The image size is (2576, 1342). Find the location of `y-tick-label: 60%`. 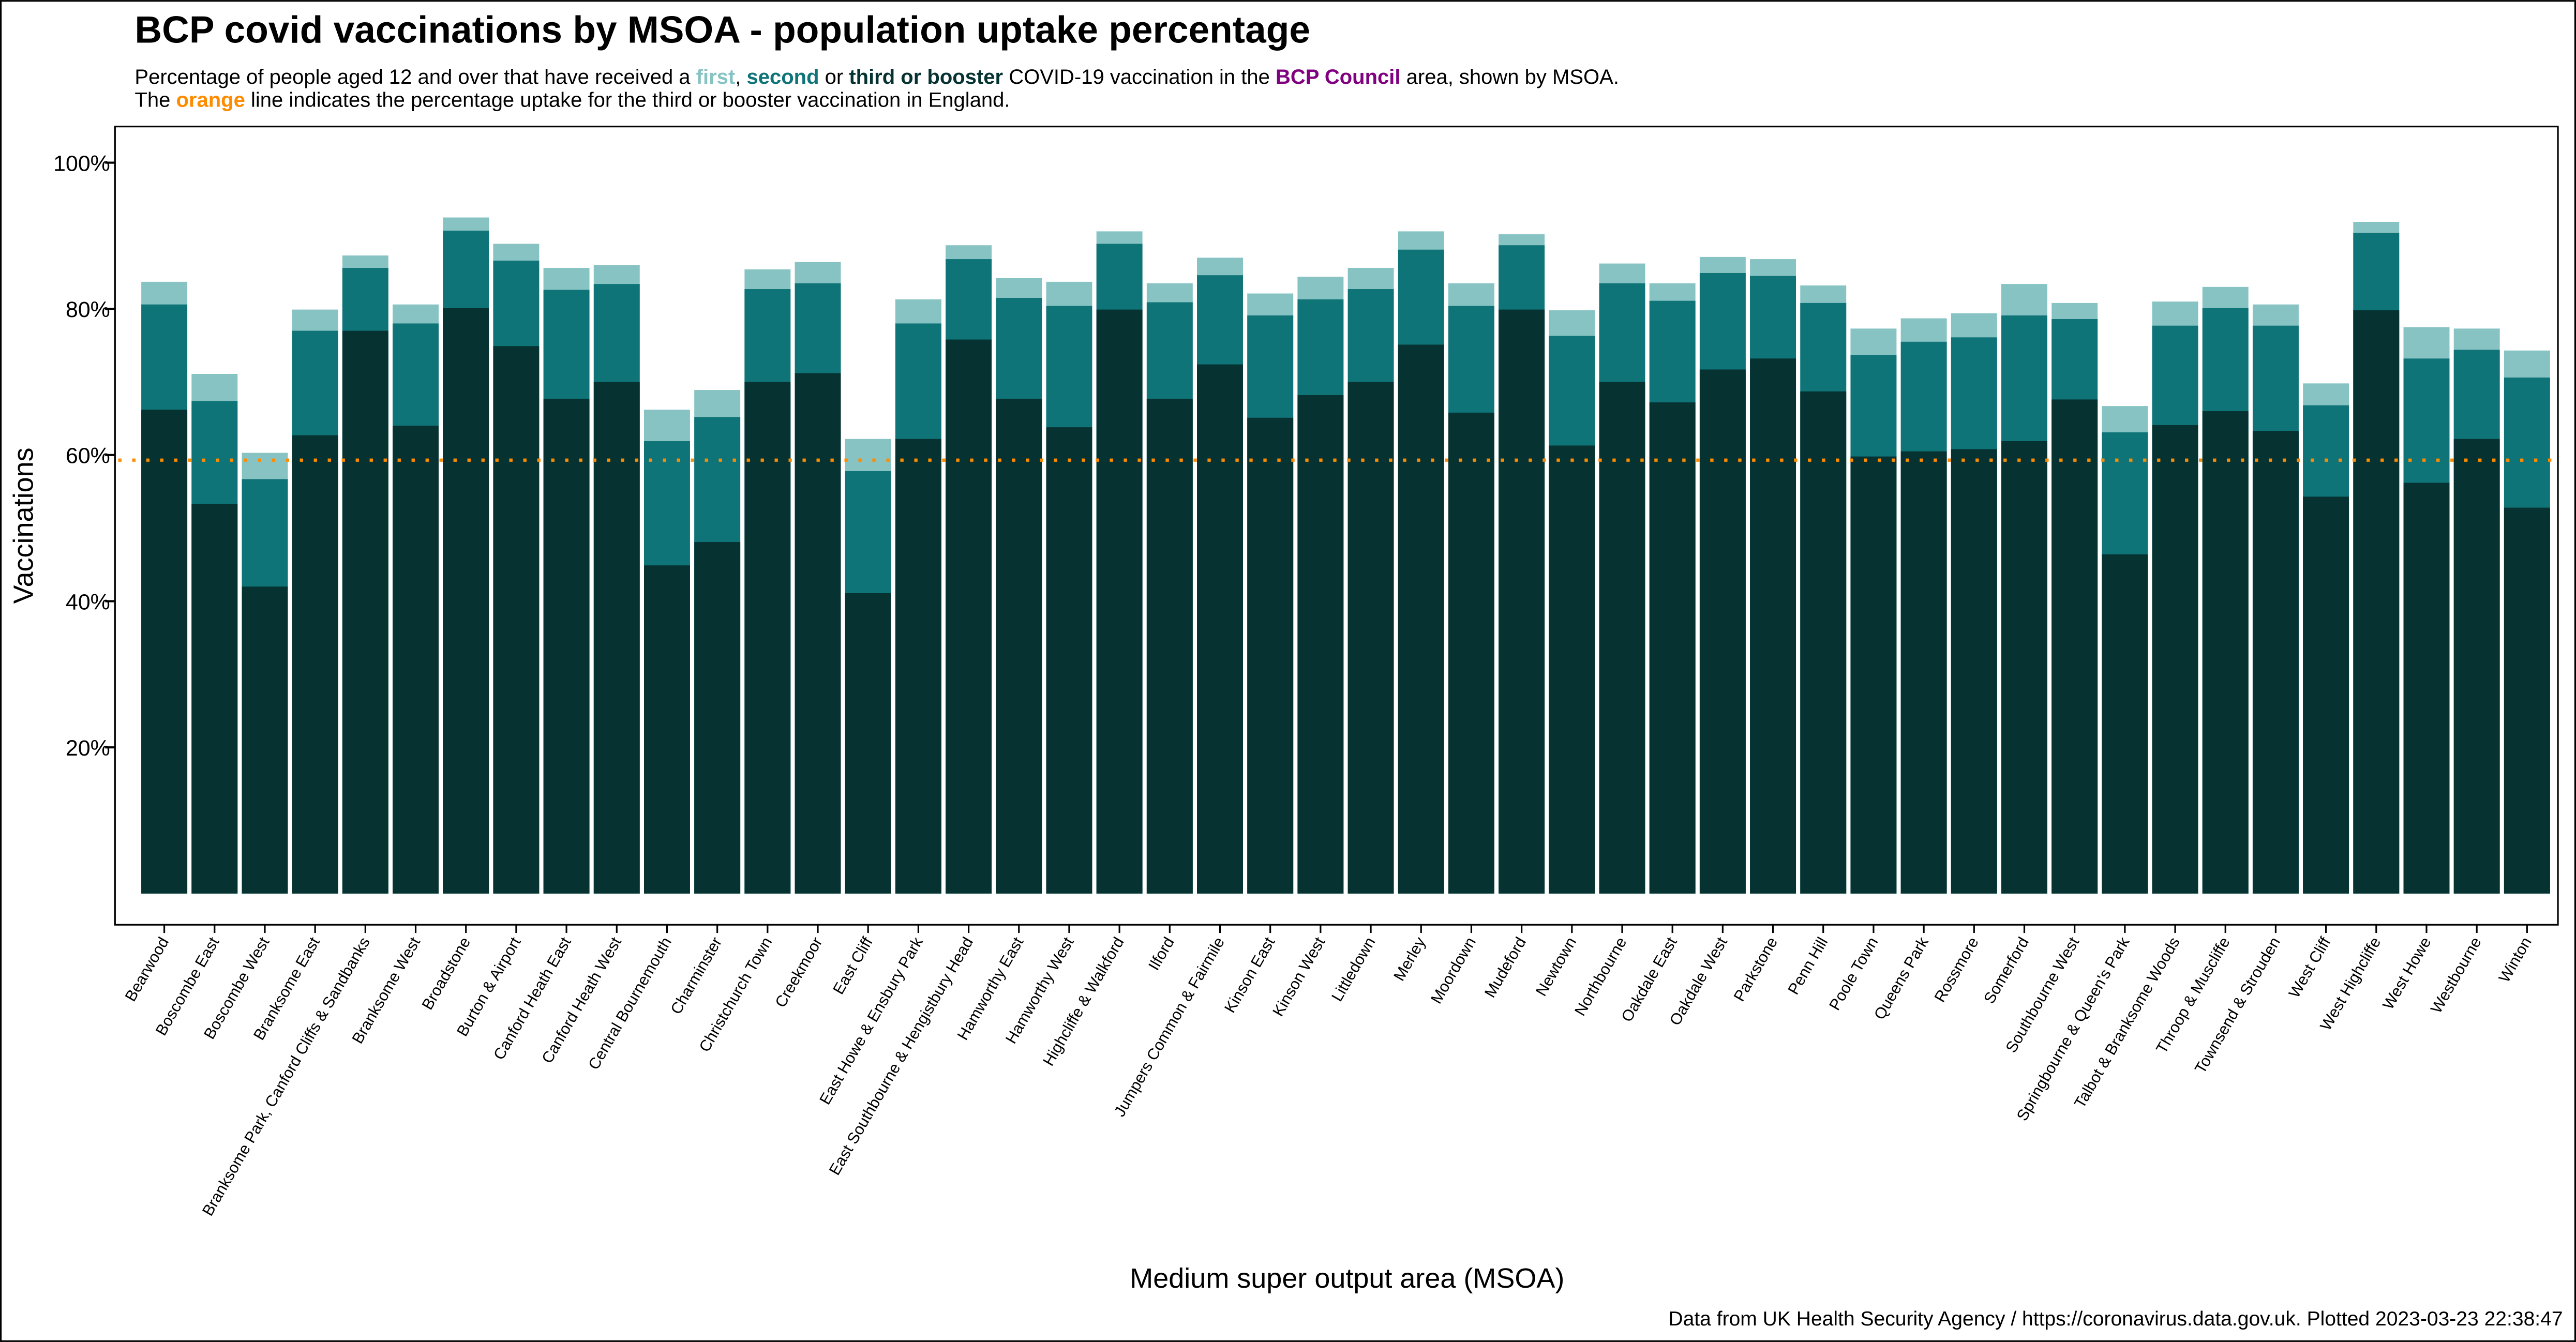

y-tick-label: 60% is located at coordinates (88, 456).